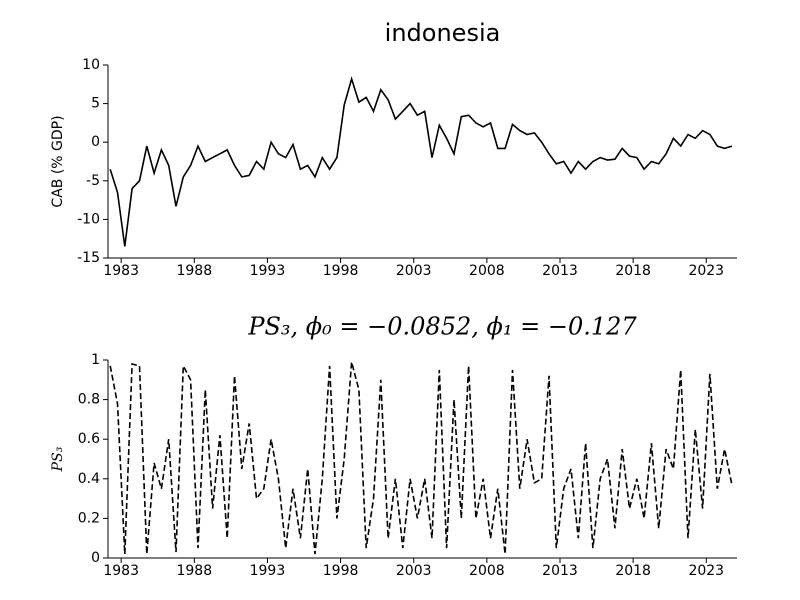 The height and width of the screenshot is (600, 800). I want to click on y-tick-label: 1, so click(95, 360).